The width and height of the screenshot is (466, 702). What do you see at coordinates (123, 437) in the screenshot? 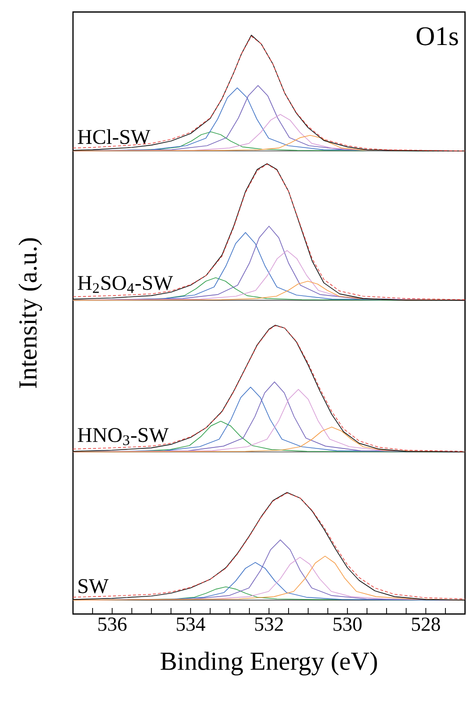
I see `series-label: HNO$_{3}$-SW` at bounding box center [123, 437].